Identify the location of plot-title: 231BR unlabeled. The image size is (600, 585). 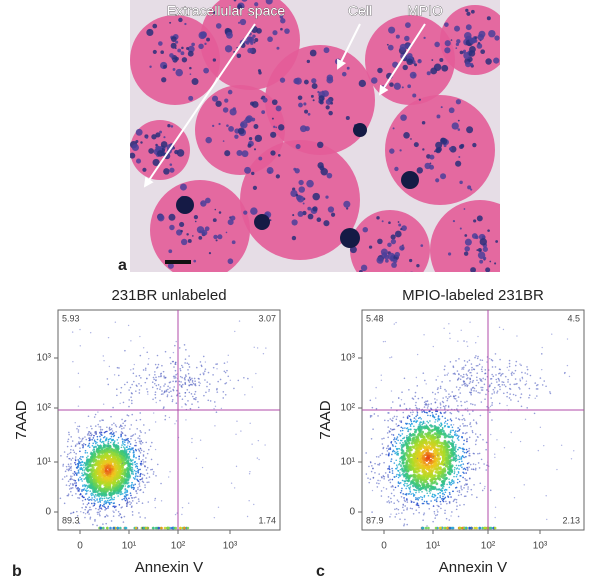
(168, 295).